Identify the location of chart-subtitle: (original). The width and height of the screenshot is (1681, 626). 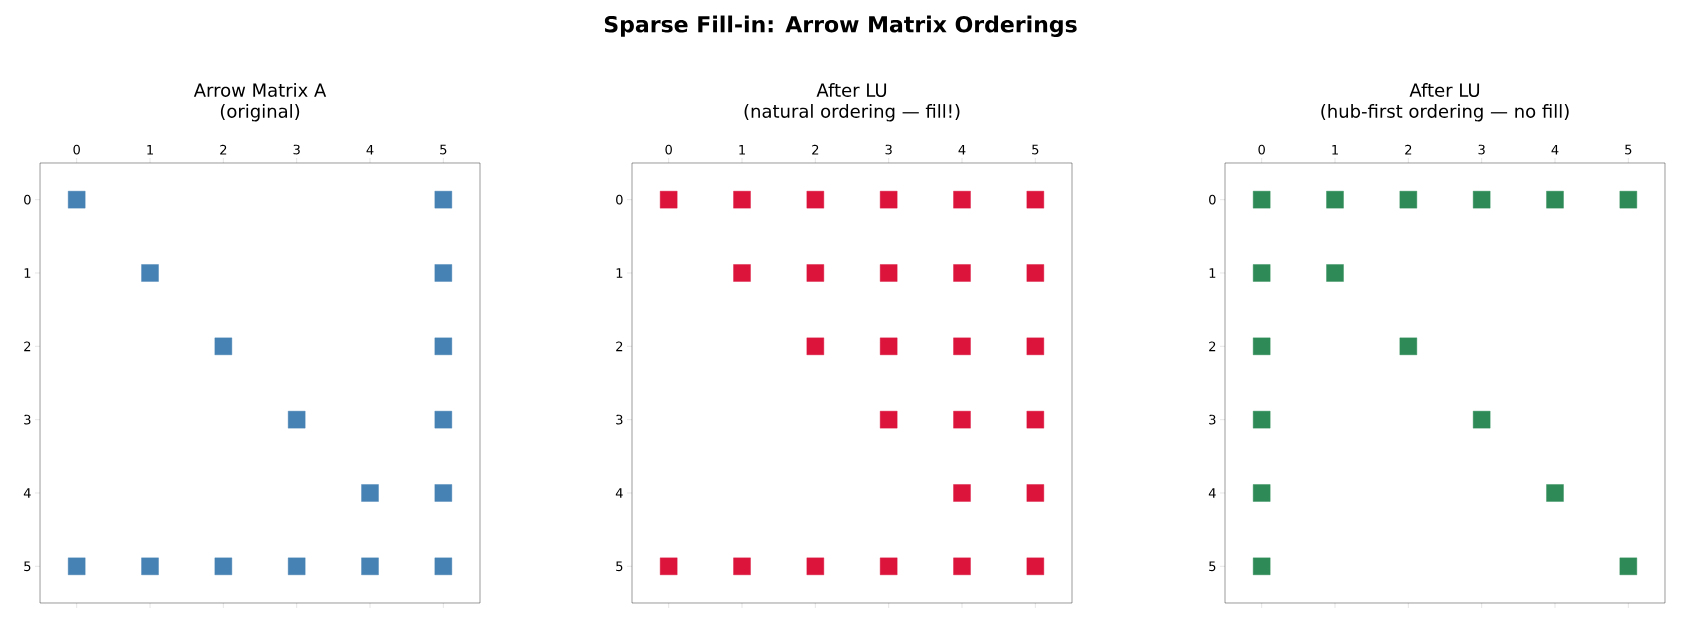
(260, 113).